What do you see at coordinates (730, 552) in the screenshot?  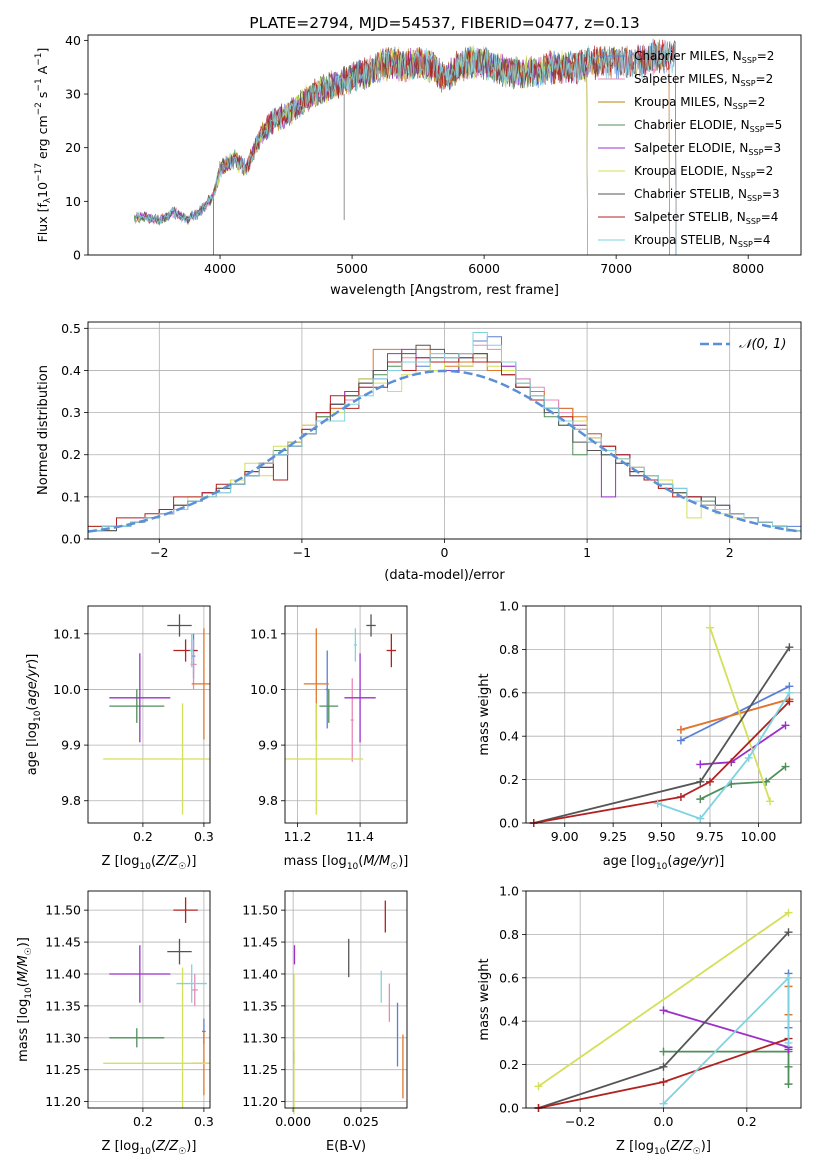 I see `x-tick-label: 2` at bounding box center [730, 552].